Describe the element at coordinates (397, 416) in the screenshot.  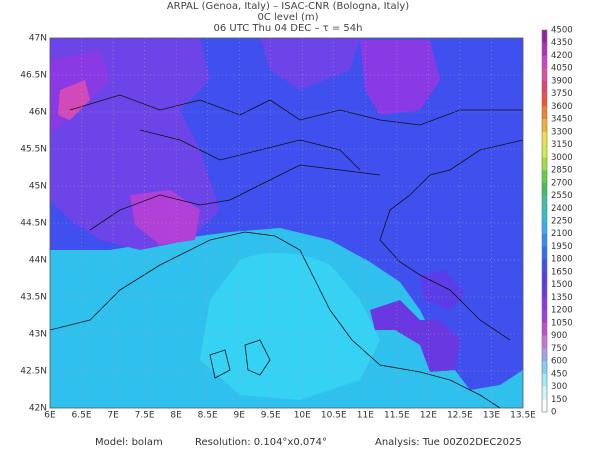
I see `lon-label: 11.5E` at that location.